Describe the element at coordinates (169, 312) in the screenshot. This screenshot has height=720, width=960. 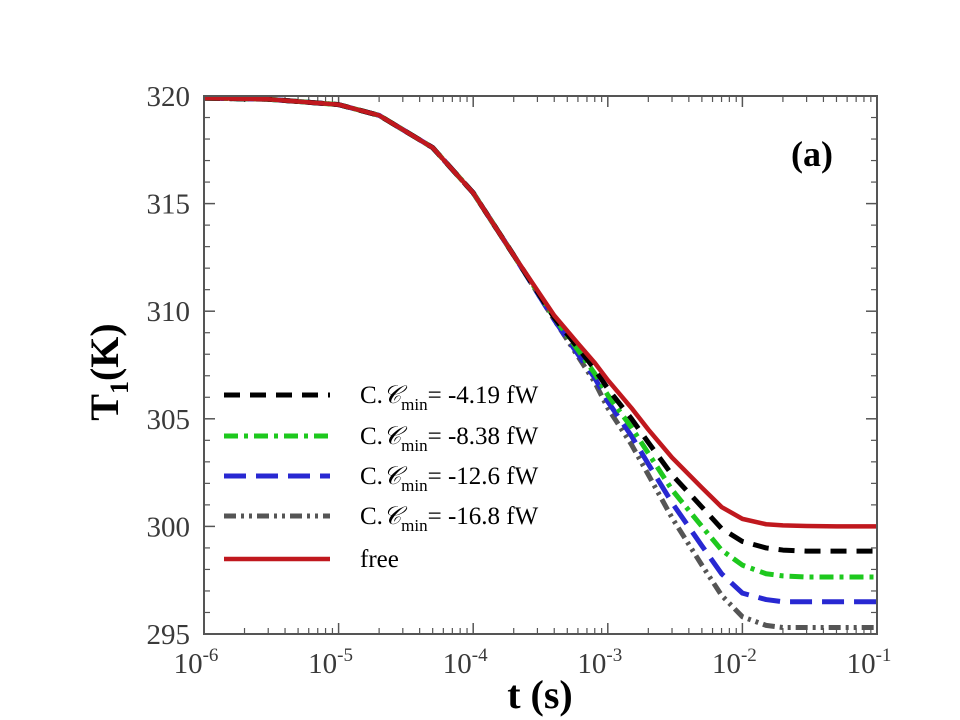
I see `y-tick-label: 310` at that location.